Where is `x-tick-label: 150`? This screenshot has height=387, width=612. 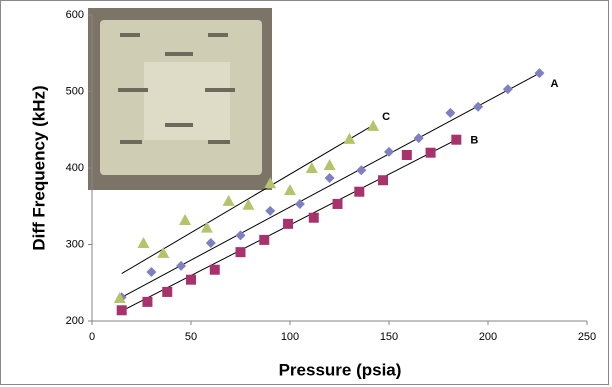 x-tick-label: 150 is located at coordinates (389, 337).